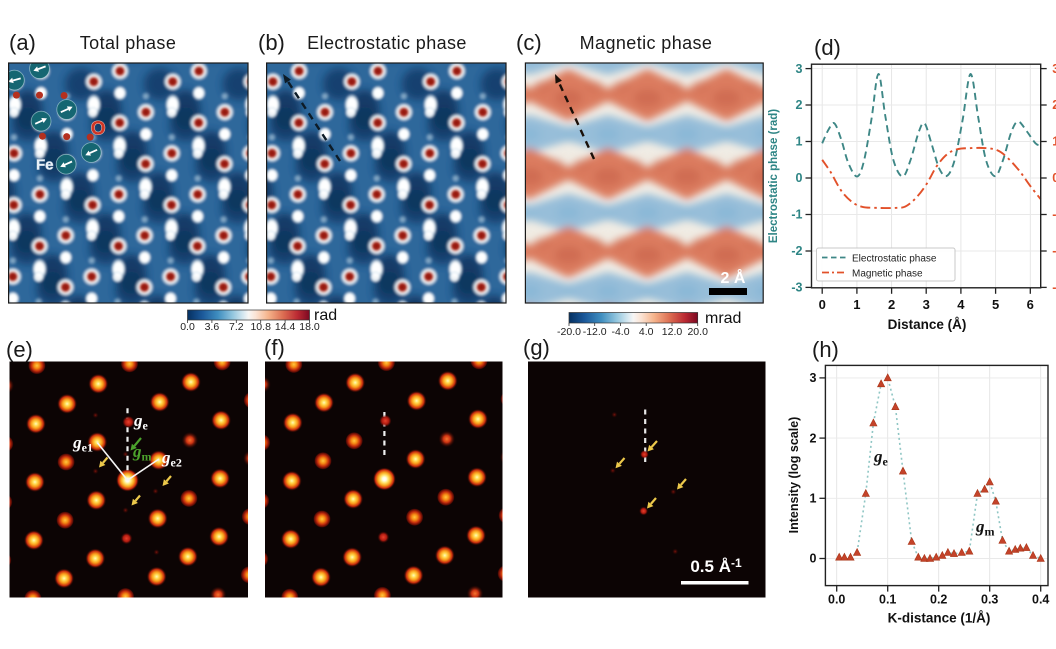 This screenshot has height=649, width=1056. I want to click on svg-text: mrad, so click(723, 318).